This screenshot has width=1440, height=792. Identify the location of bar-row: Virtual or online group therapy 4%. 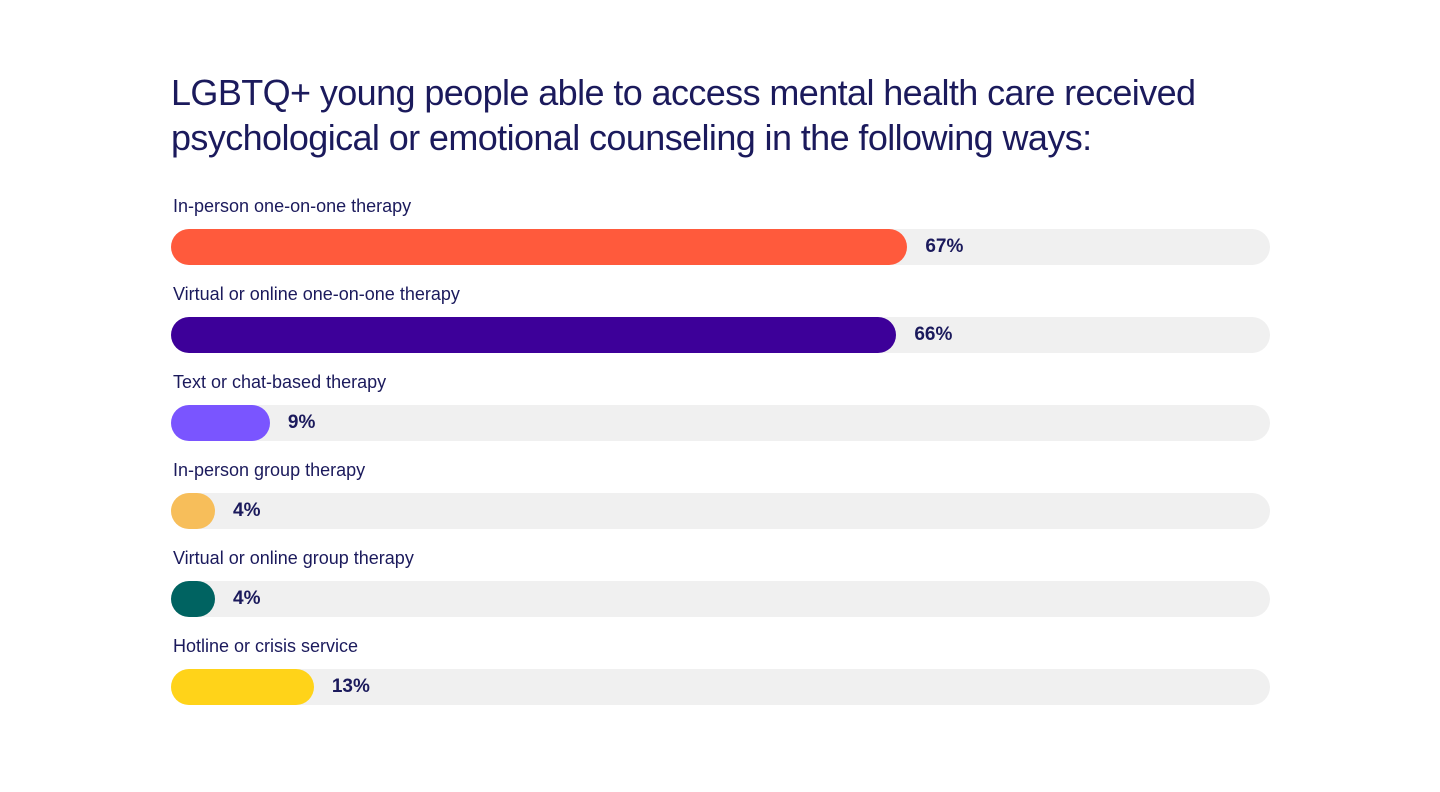
(720, 590).